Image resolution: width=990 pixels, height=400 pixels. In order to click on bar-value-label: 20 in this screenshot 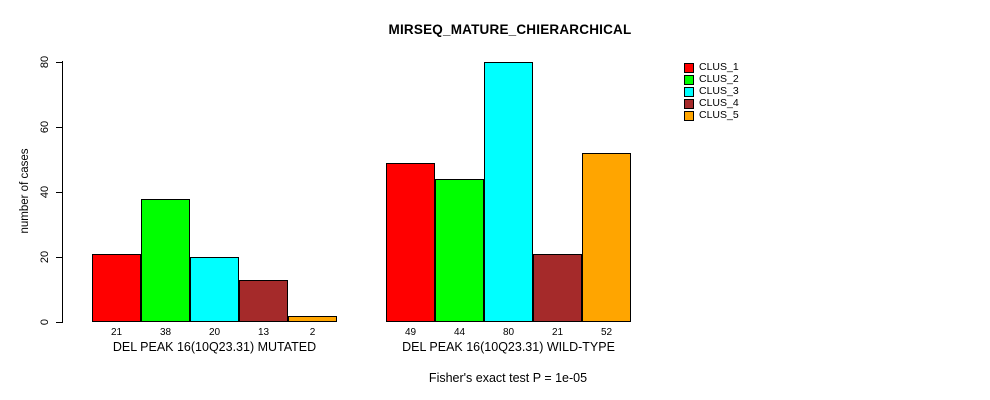, I will do `click(214, 332)`.